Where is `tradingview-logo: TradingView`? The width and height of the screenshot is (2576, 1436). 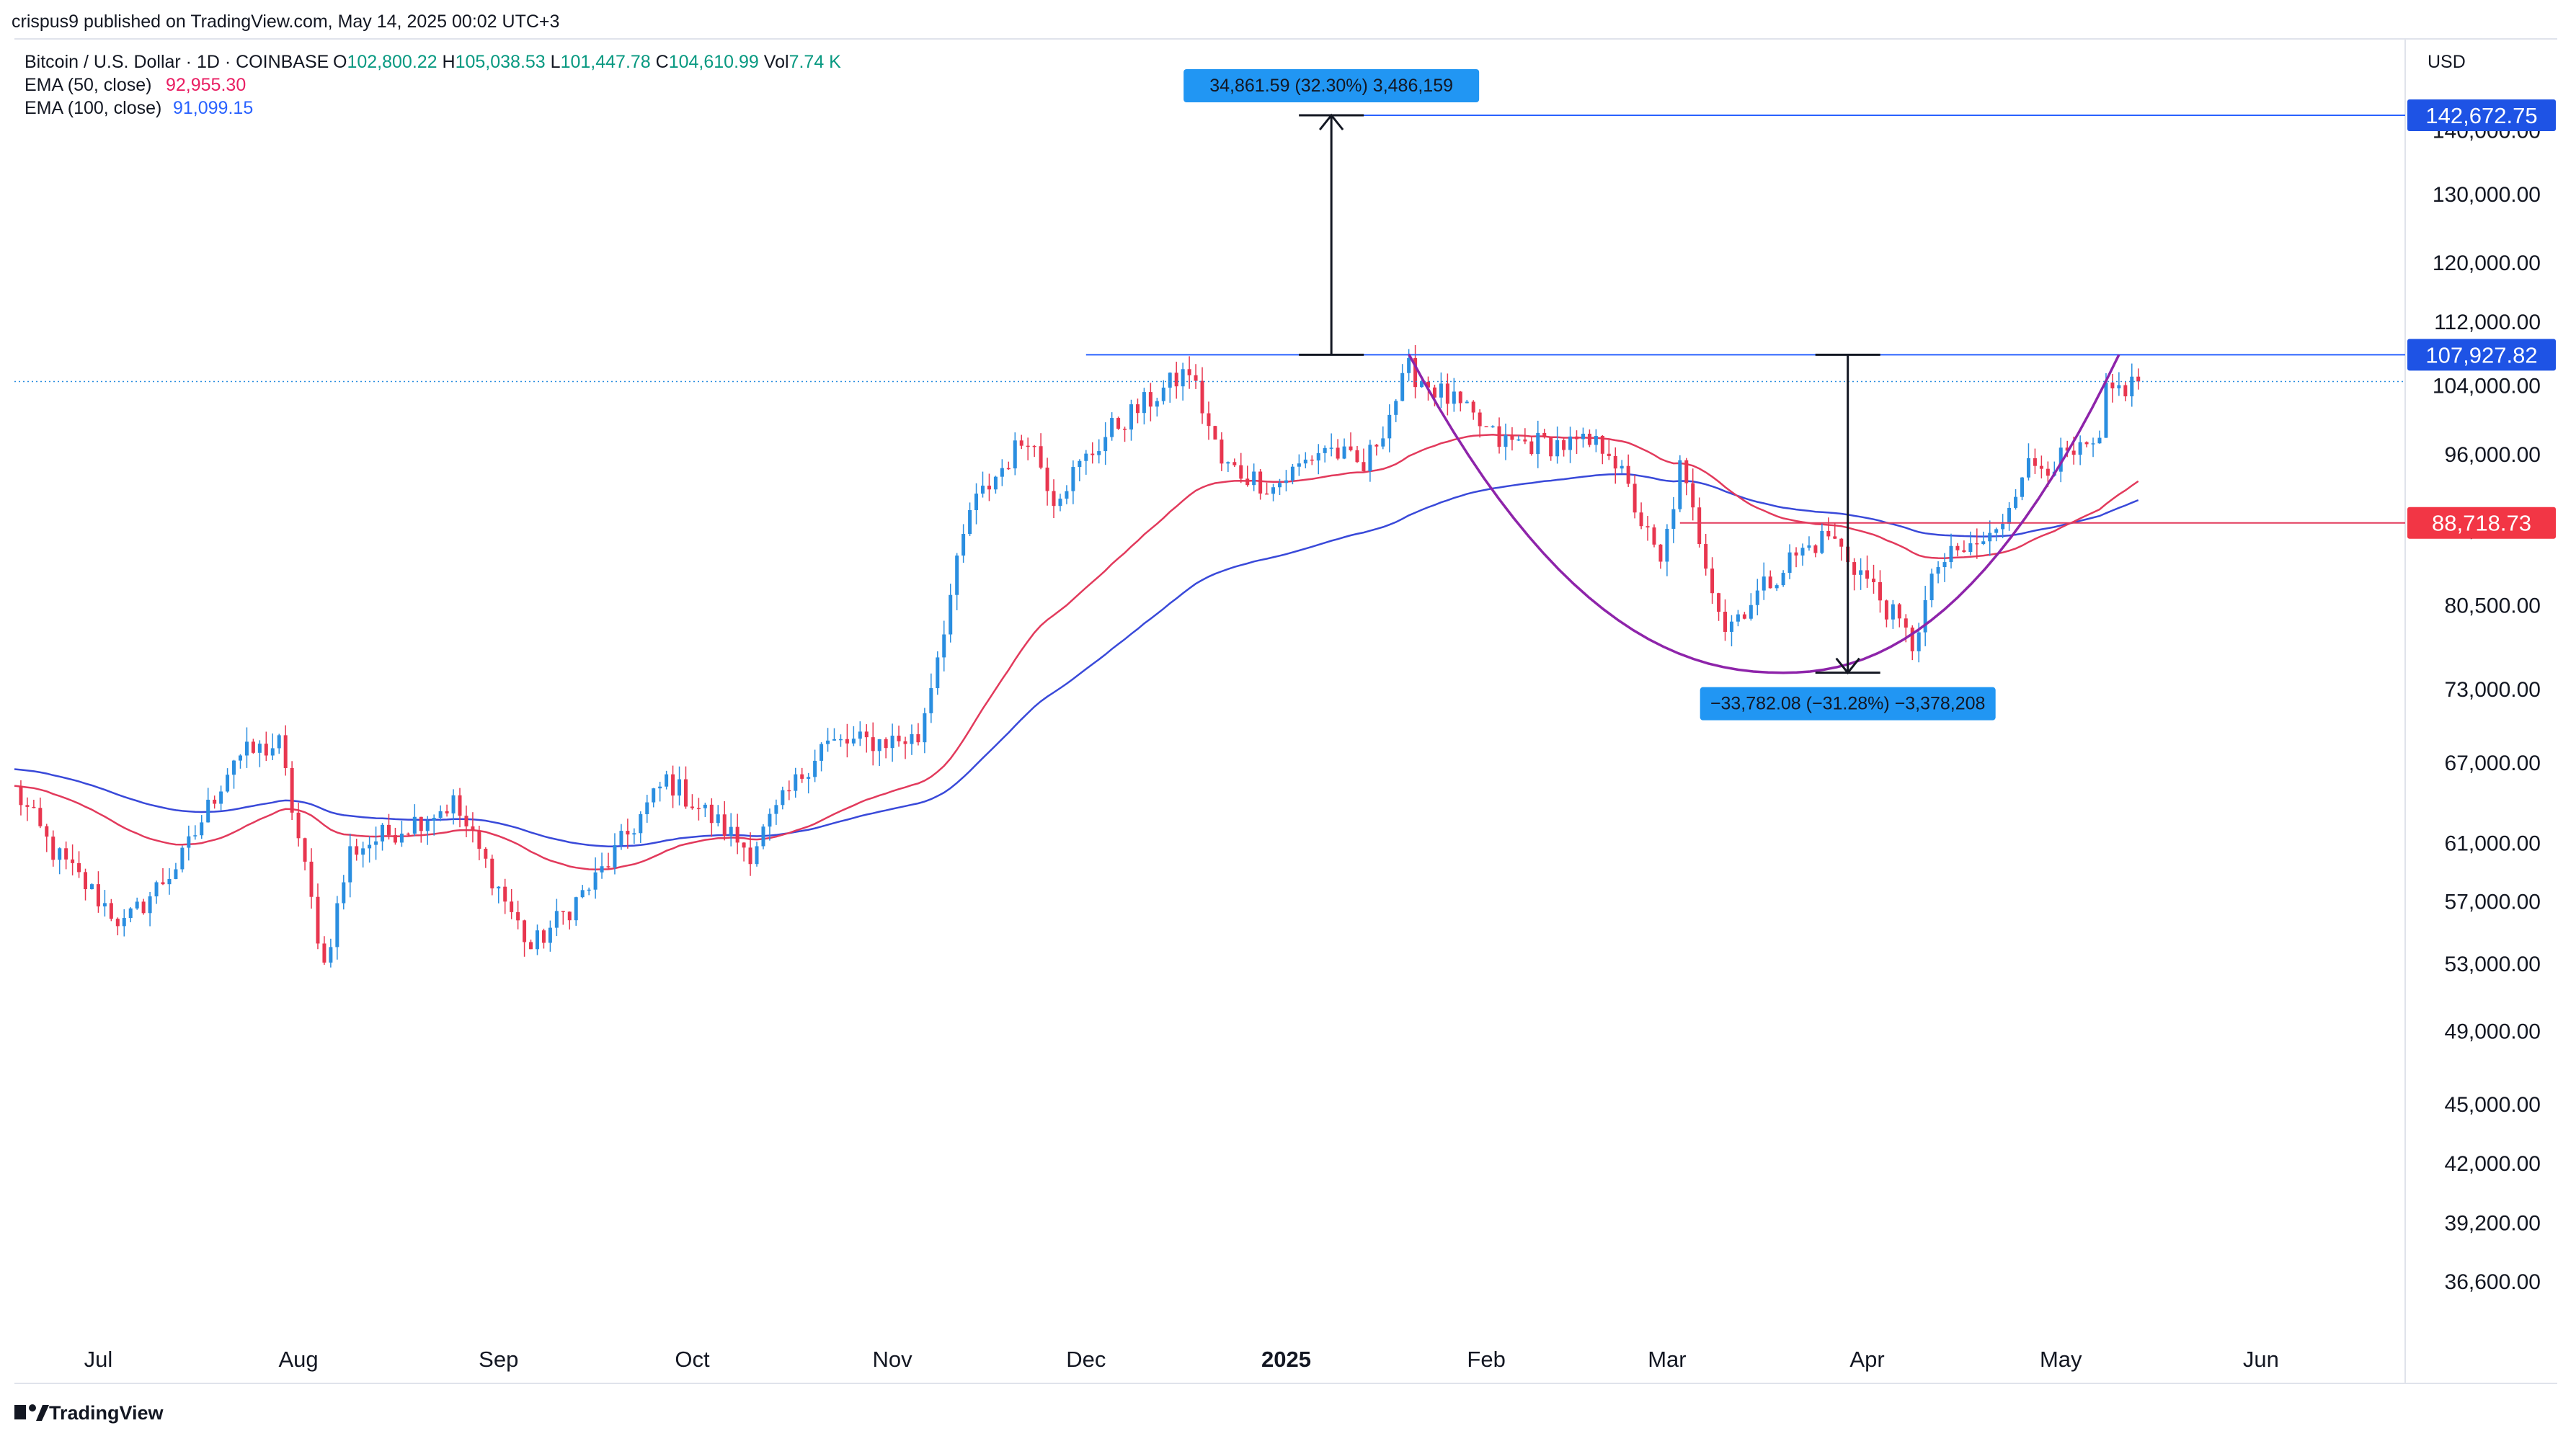 tradingview-logo: TradingView is located at coordinates (89, 1413).